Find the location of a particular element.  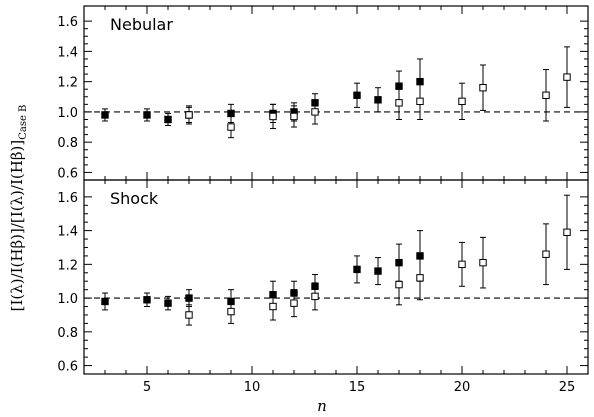

y-axis-label-main: [I(λ)/I(Hβ)]/[I(λ)/I(Hβ)] is located at coordinates (17, 226).